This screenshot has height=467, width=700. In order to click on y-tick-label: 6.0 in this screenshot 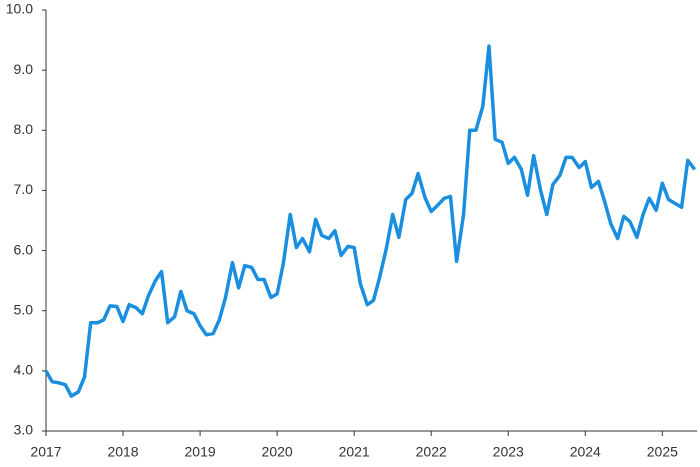, I will do `click(24, 249)`.